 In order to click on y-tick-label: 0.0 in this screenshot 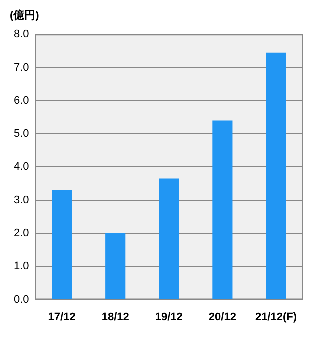, I will do `click(22, 300)`.